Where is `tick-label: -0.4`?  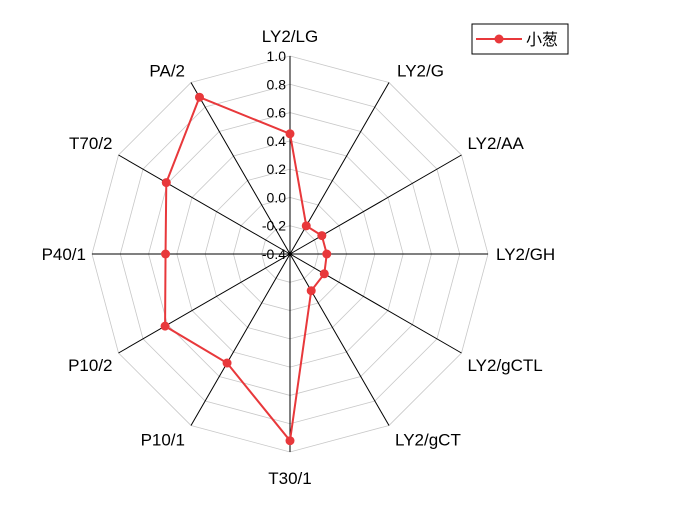
tick-label: -0.4 is located at coordinates (274, 254).